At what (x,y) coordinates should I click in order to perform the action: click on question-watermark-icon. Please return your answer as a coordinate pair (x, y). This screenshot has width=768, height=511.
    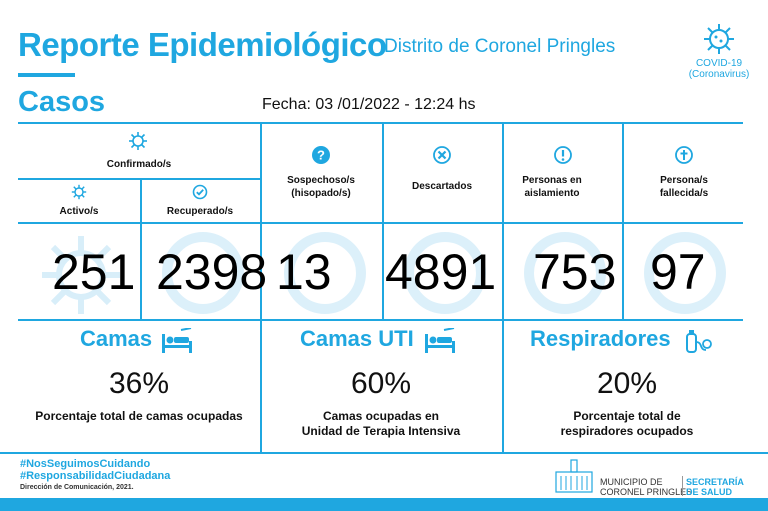
    Looking at the image, I should click on (325, 273).